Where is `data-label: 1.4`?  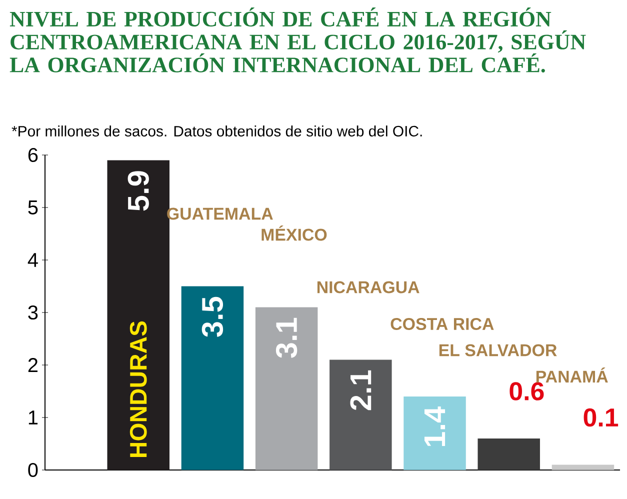 data-label: 1.4 is located at coordinates (435, 426).